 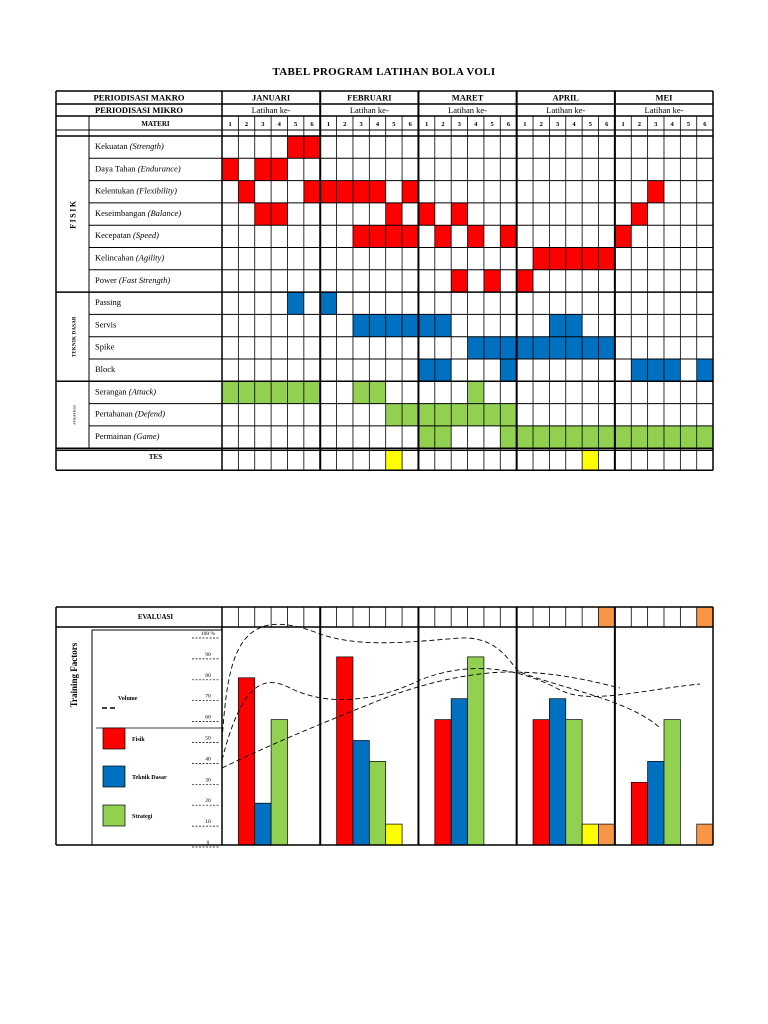 What do you see at coordinates (421, 720) in the screenshot?
I see `volume-line` at bounding box center [421, 720].